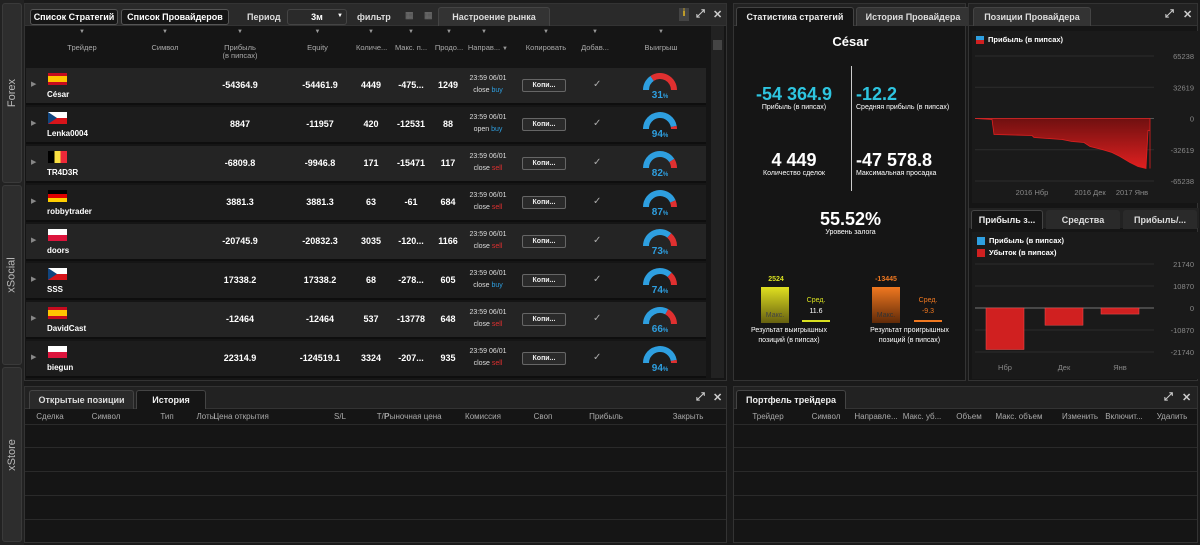  What do you see at coordinates (717, 202) in the screenshot?
I see `table-scrollbar` at bounding box center [717, 202].